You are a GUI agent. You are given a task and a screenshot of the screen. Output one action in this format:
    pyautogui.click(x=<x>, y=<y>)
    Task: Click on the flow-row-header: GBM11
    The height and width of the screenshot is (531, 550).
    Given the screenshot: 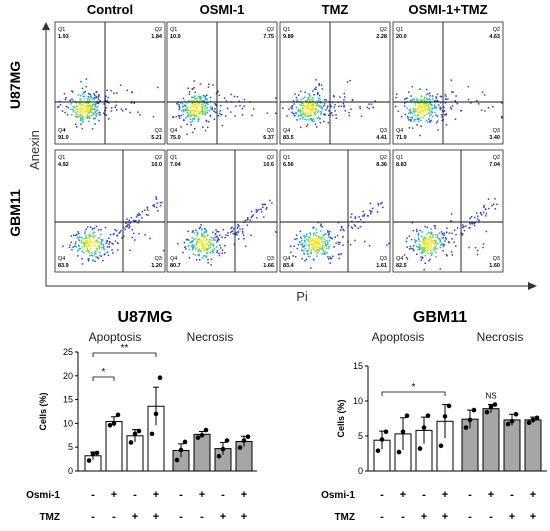 What is the action you would take?
    pyautogui.click(x=15, y=213)
    